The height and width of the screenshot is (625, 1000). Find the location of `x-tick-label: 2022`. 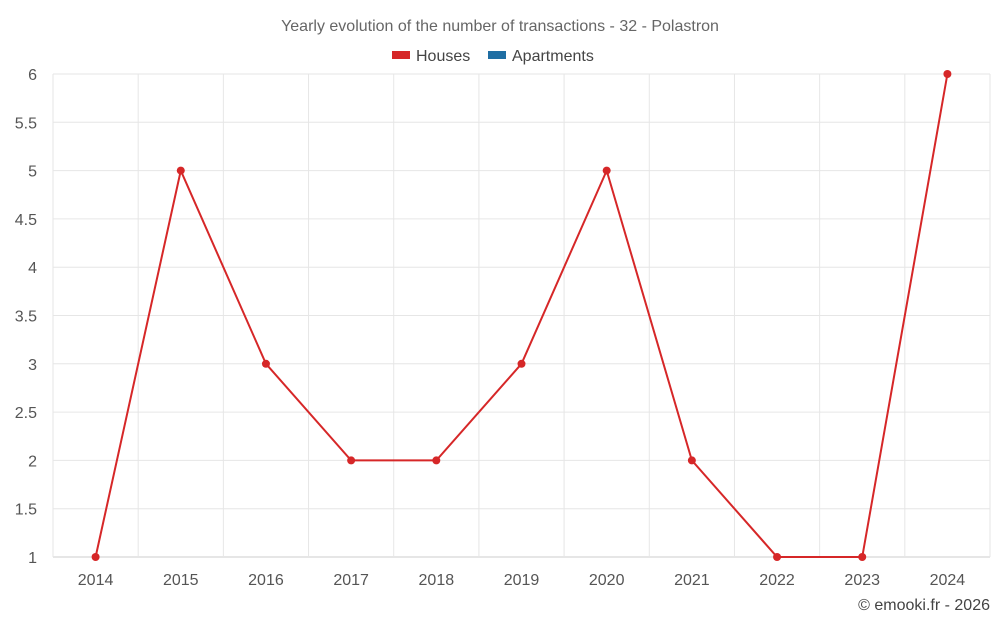

x-tick-label: 2022 is located at coordinates (777, 580).